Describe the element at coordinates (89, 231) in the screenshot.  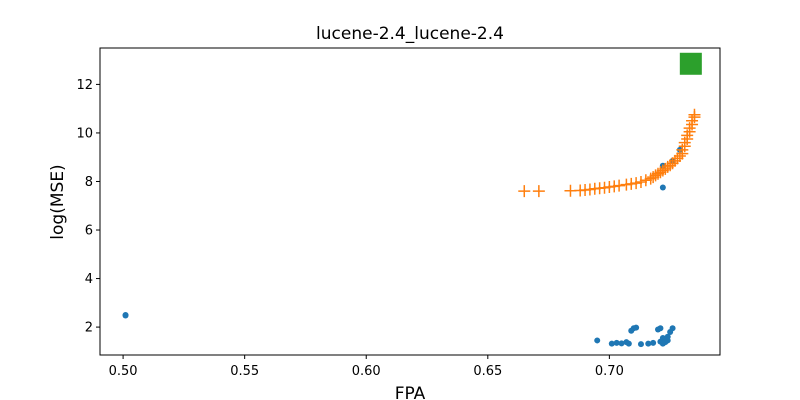
I see `y-tick-label: 6` at that location.